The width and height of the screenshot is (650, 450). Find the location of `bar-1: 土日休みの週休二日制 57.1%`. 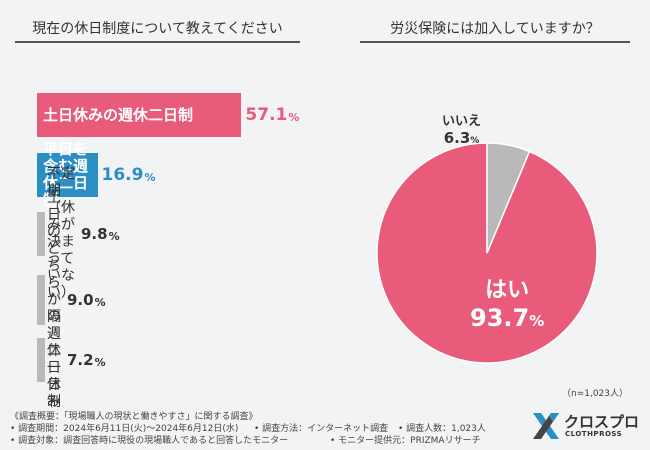

bar-1: 土日休みの週休二日制 57.1% is located at coordinates (168, 115).